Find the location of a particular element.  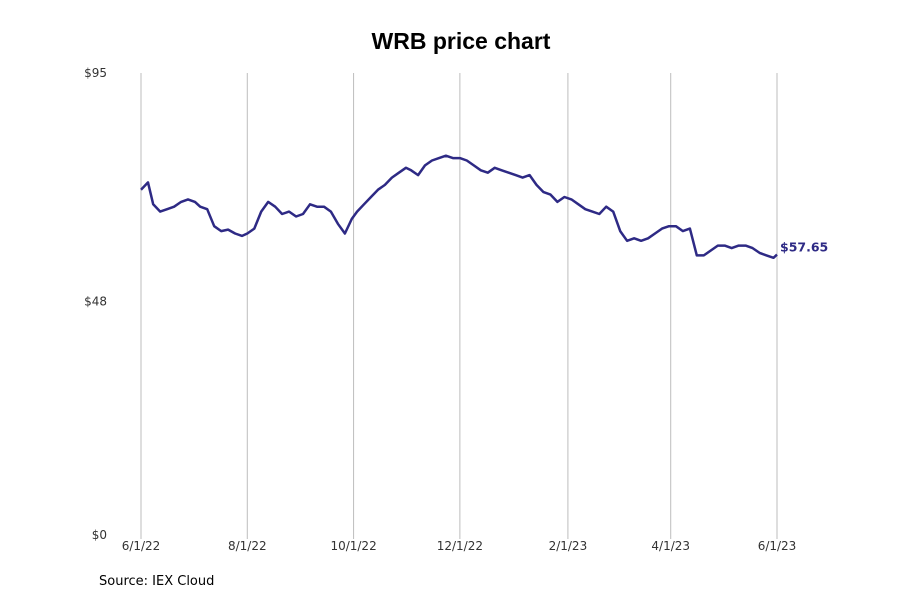

chart-title: WRB price chart is located at coordinates (461, 41).